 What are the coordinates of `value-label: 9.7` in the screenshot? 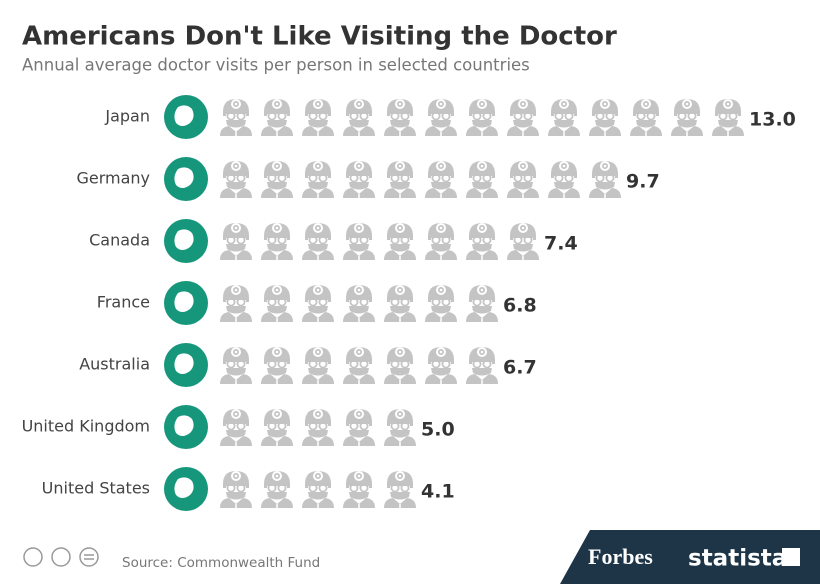 It's located at (643, 182).